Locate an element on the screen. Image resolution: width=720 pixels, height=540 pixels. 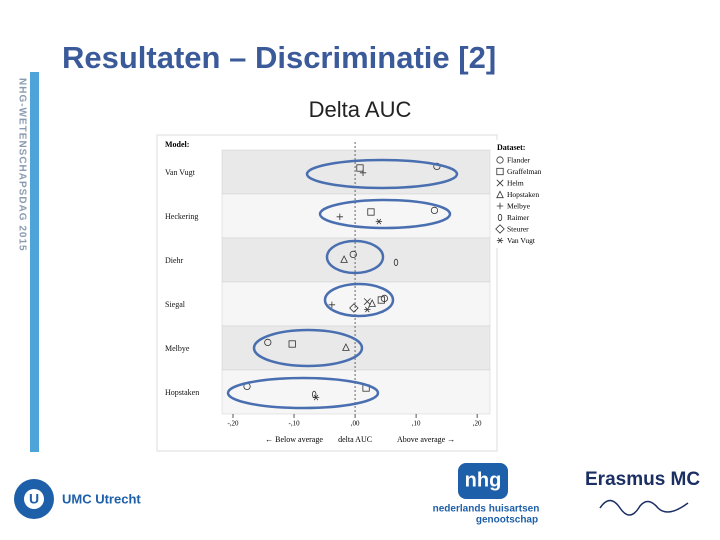
nhg-emblem is located at coordinates (483, 481).